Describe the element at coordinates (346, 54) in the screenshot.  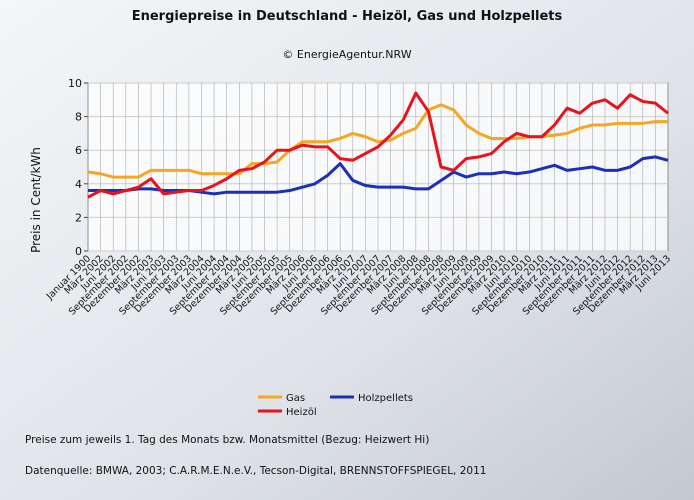
I see `subtitle: © EnergieAgentur.NRW` at that location.